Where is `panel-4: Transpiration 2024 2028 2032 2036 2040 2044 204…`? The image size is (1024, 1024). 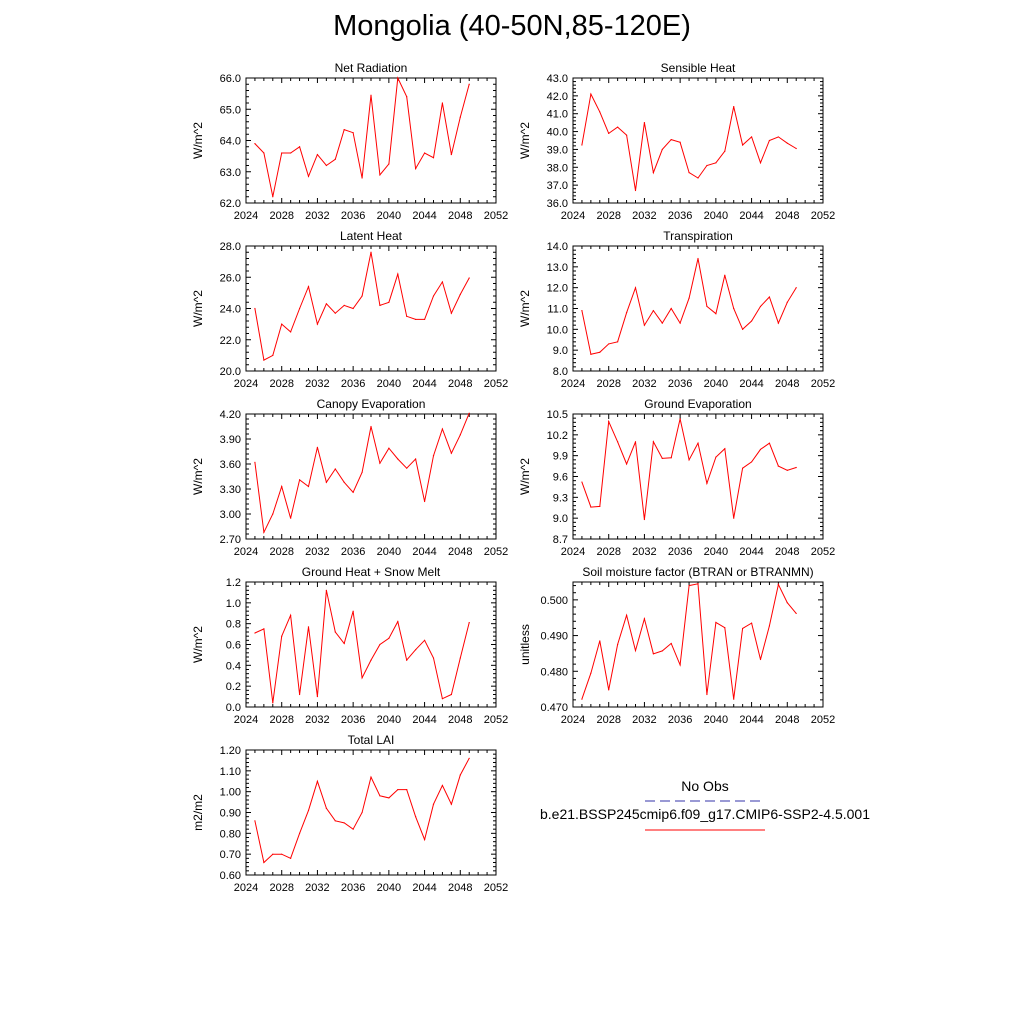
panel-4: Transpiration 2024 2028 2032 2036 2040 2044 204… is located at coordinates (676, 309).